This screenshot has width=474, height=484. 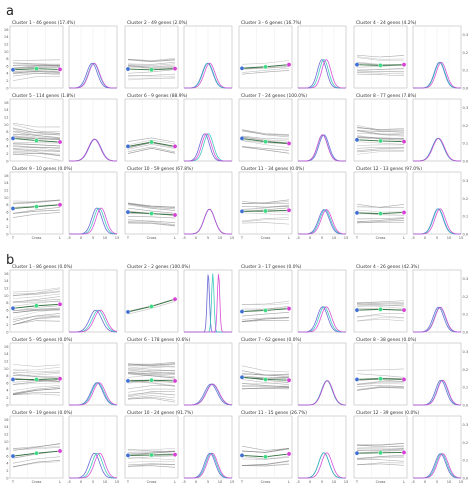 What do you see at coordinates (178, 371) in the screenshot?
I see `cluster-6-group: Cluster 6 - 178 genes (0.6%)` at bounding box center [178, 371].